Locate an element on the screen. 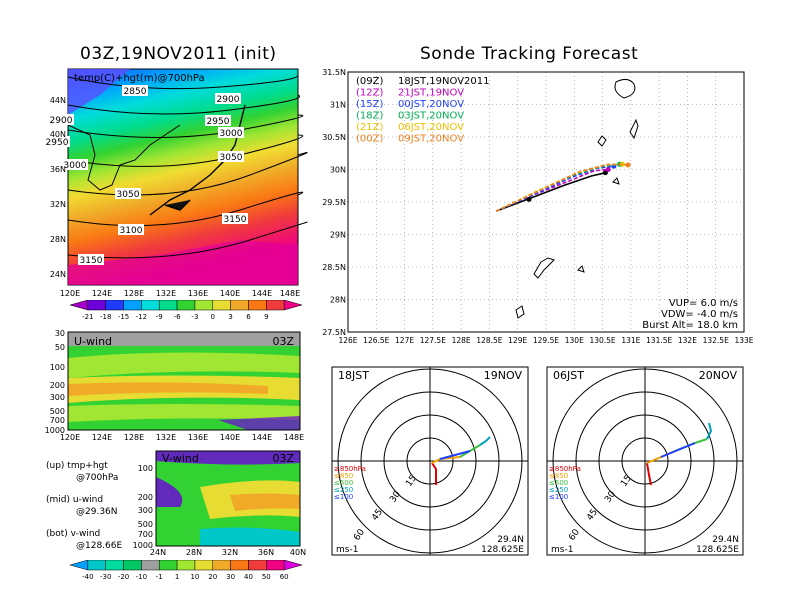 The image size is (792, 612). colorbar-label: -1 is located at coordinates (159, 577).